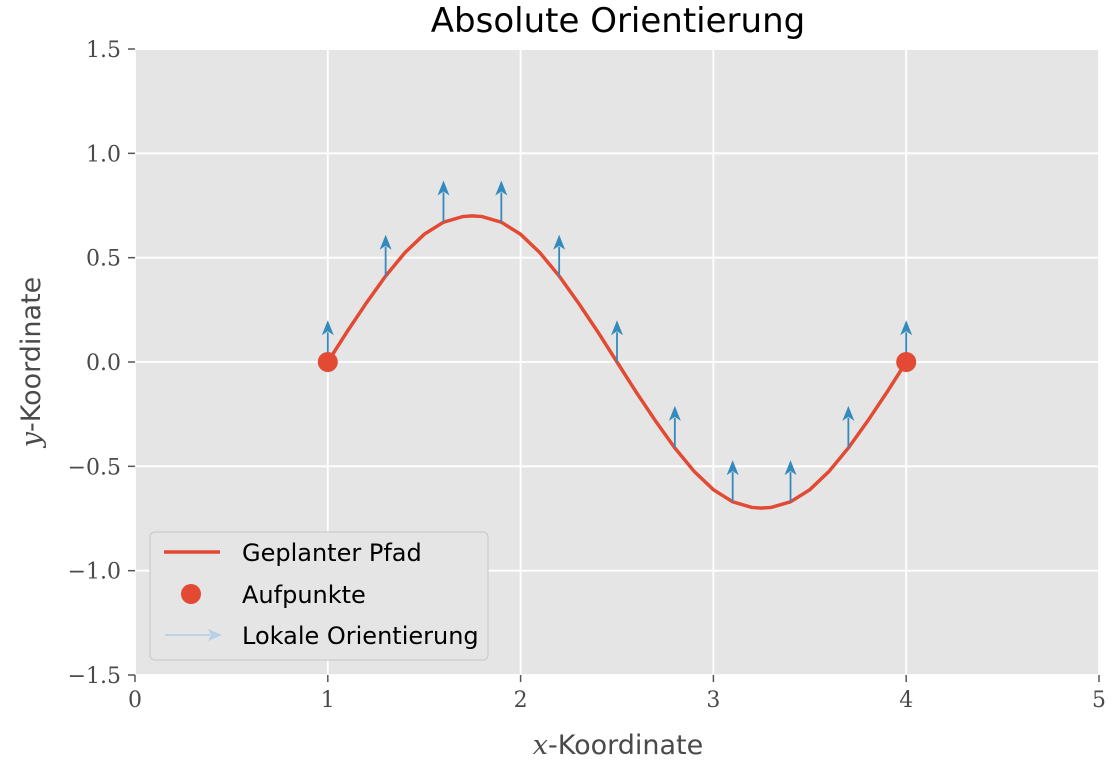 The width and height of the screenshot is (1112, 763). Describe the element at coordinates (906, 700) in the screenshot. I see `tick-label-x-4: 4` at that location.